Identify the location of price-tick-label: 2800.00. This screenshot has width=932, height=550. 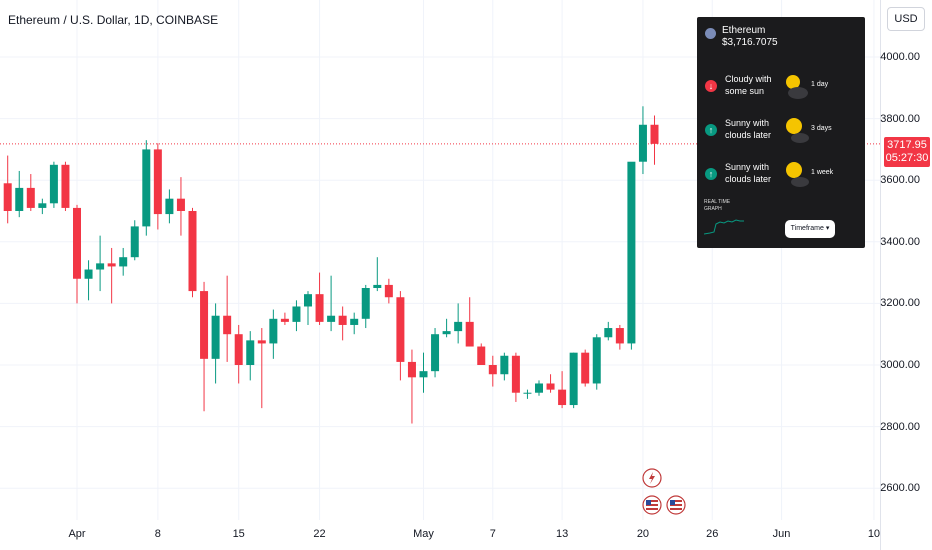
(900, 426).